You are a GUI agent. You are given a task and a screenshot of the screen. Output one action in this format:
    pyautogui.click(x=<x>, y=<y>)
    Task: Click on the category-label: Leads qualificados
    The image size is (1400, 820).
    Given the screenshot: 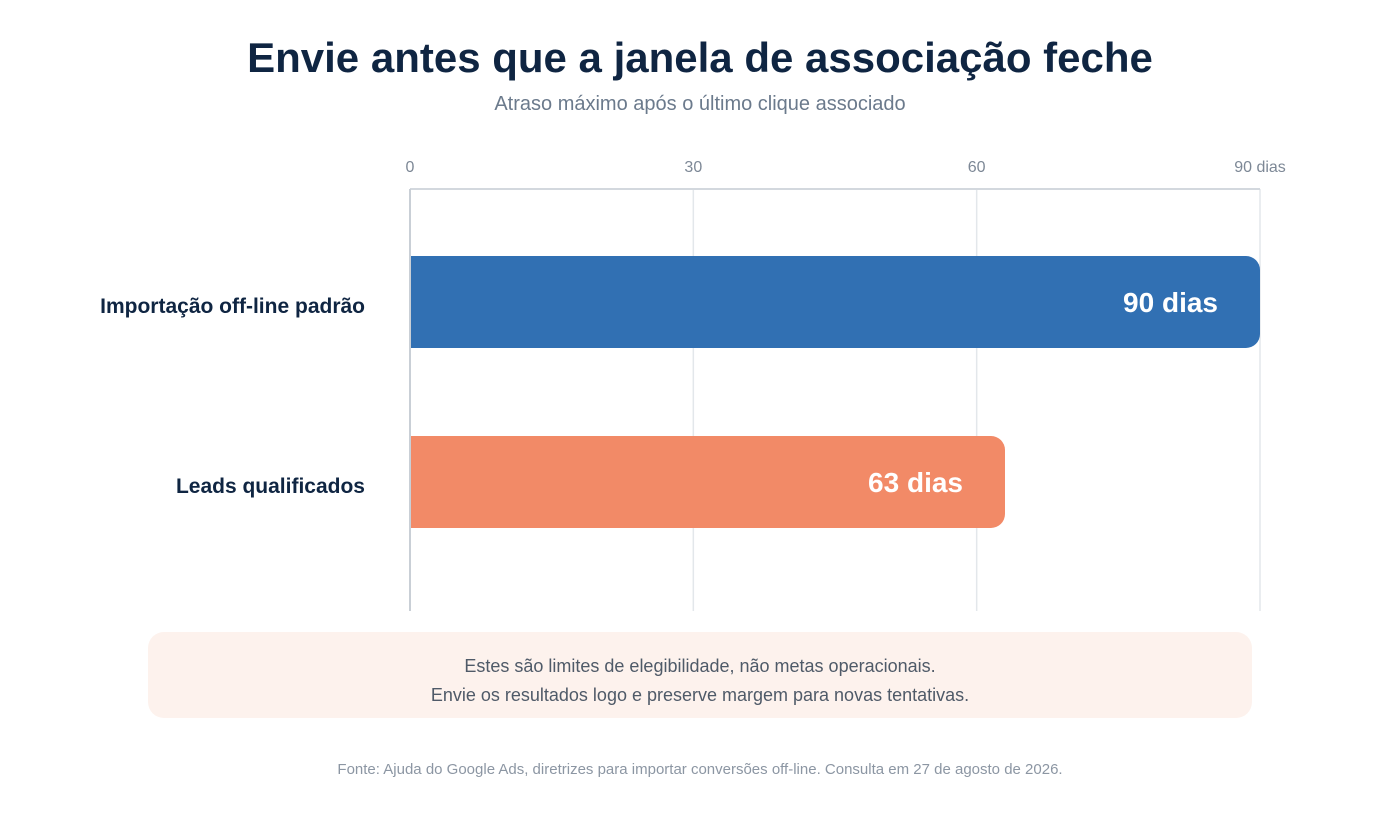 What is the action you would take?
    pyautogui.click(x=270, y=486)
    